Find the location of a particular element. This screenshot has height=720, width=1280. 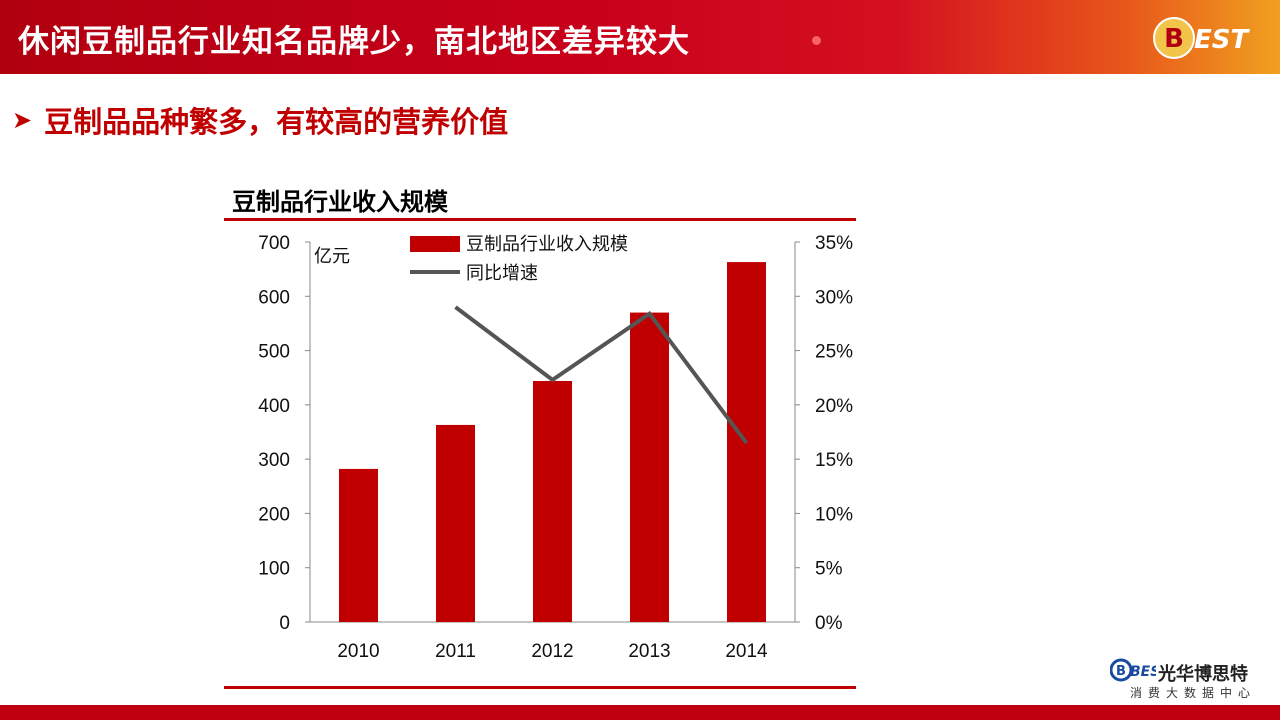

right-tick-label: 0% is located at coordinates (829, 623).